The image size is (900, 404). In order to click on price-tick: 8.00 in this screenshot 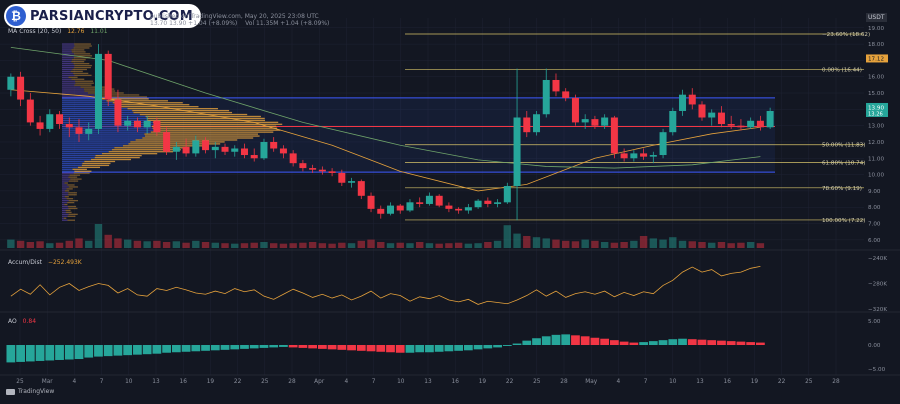, I will do `click(874, 208)`.